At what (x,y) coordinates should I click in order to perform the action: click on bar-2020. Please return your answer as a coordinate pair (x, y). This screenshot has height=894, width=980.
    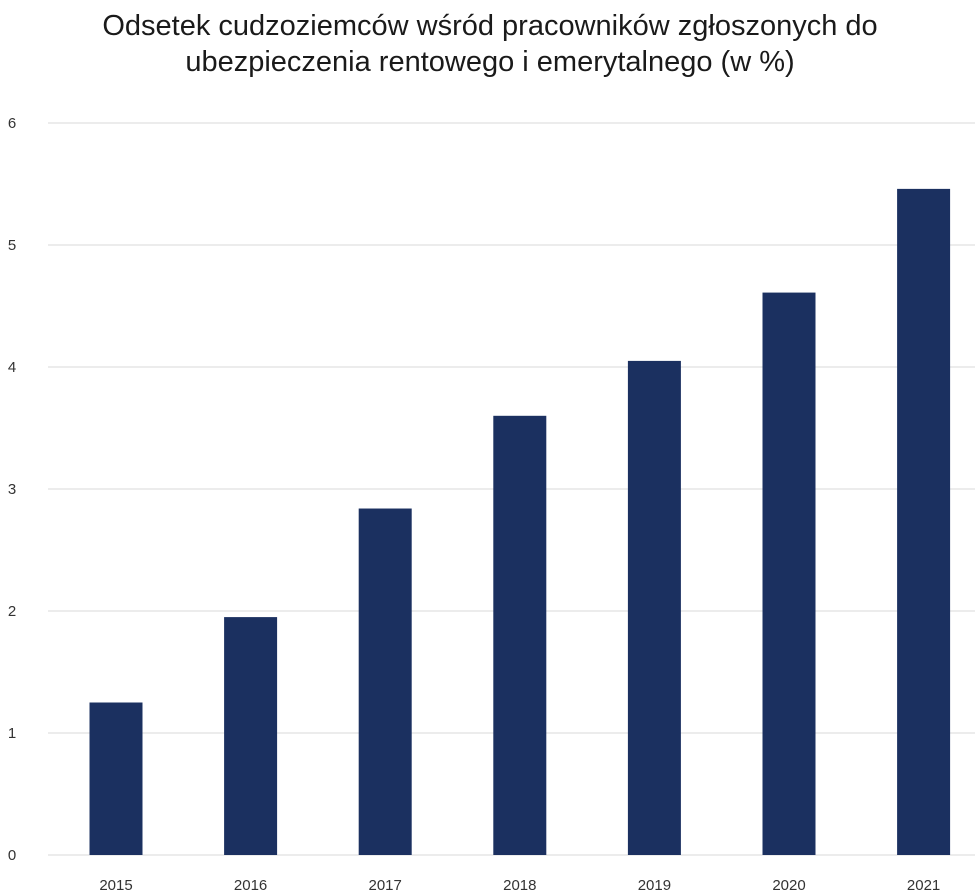
    Looking at the image, I should click on (789, 574).